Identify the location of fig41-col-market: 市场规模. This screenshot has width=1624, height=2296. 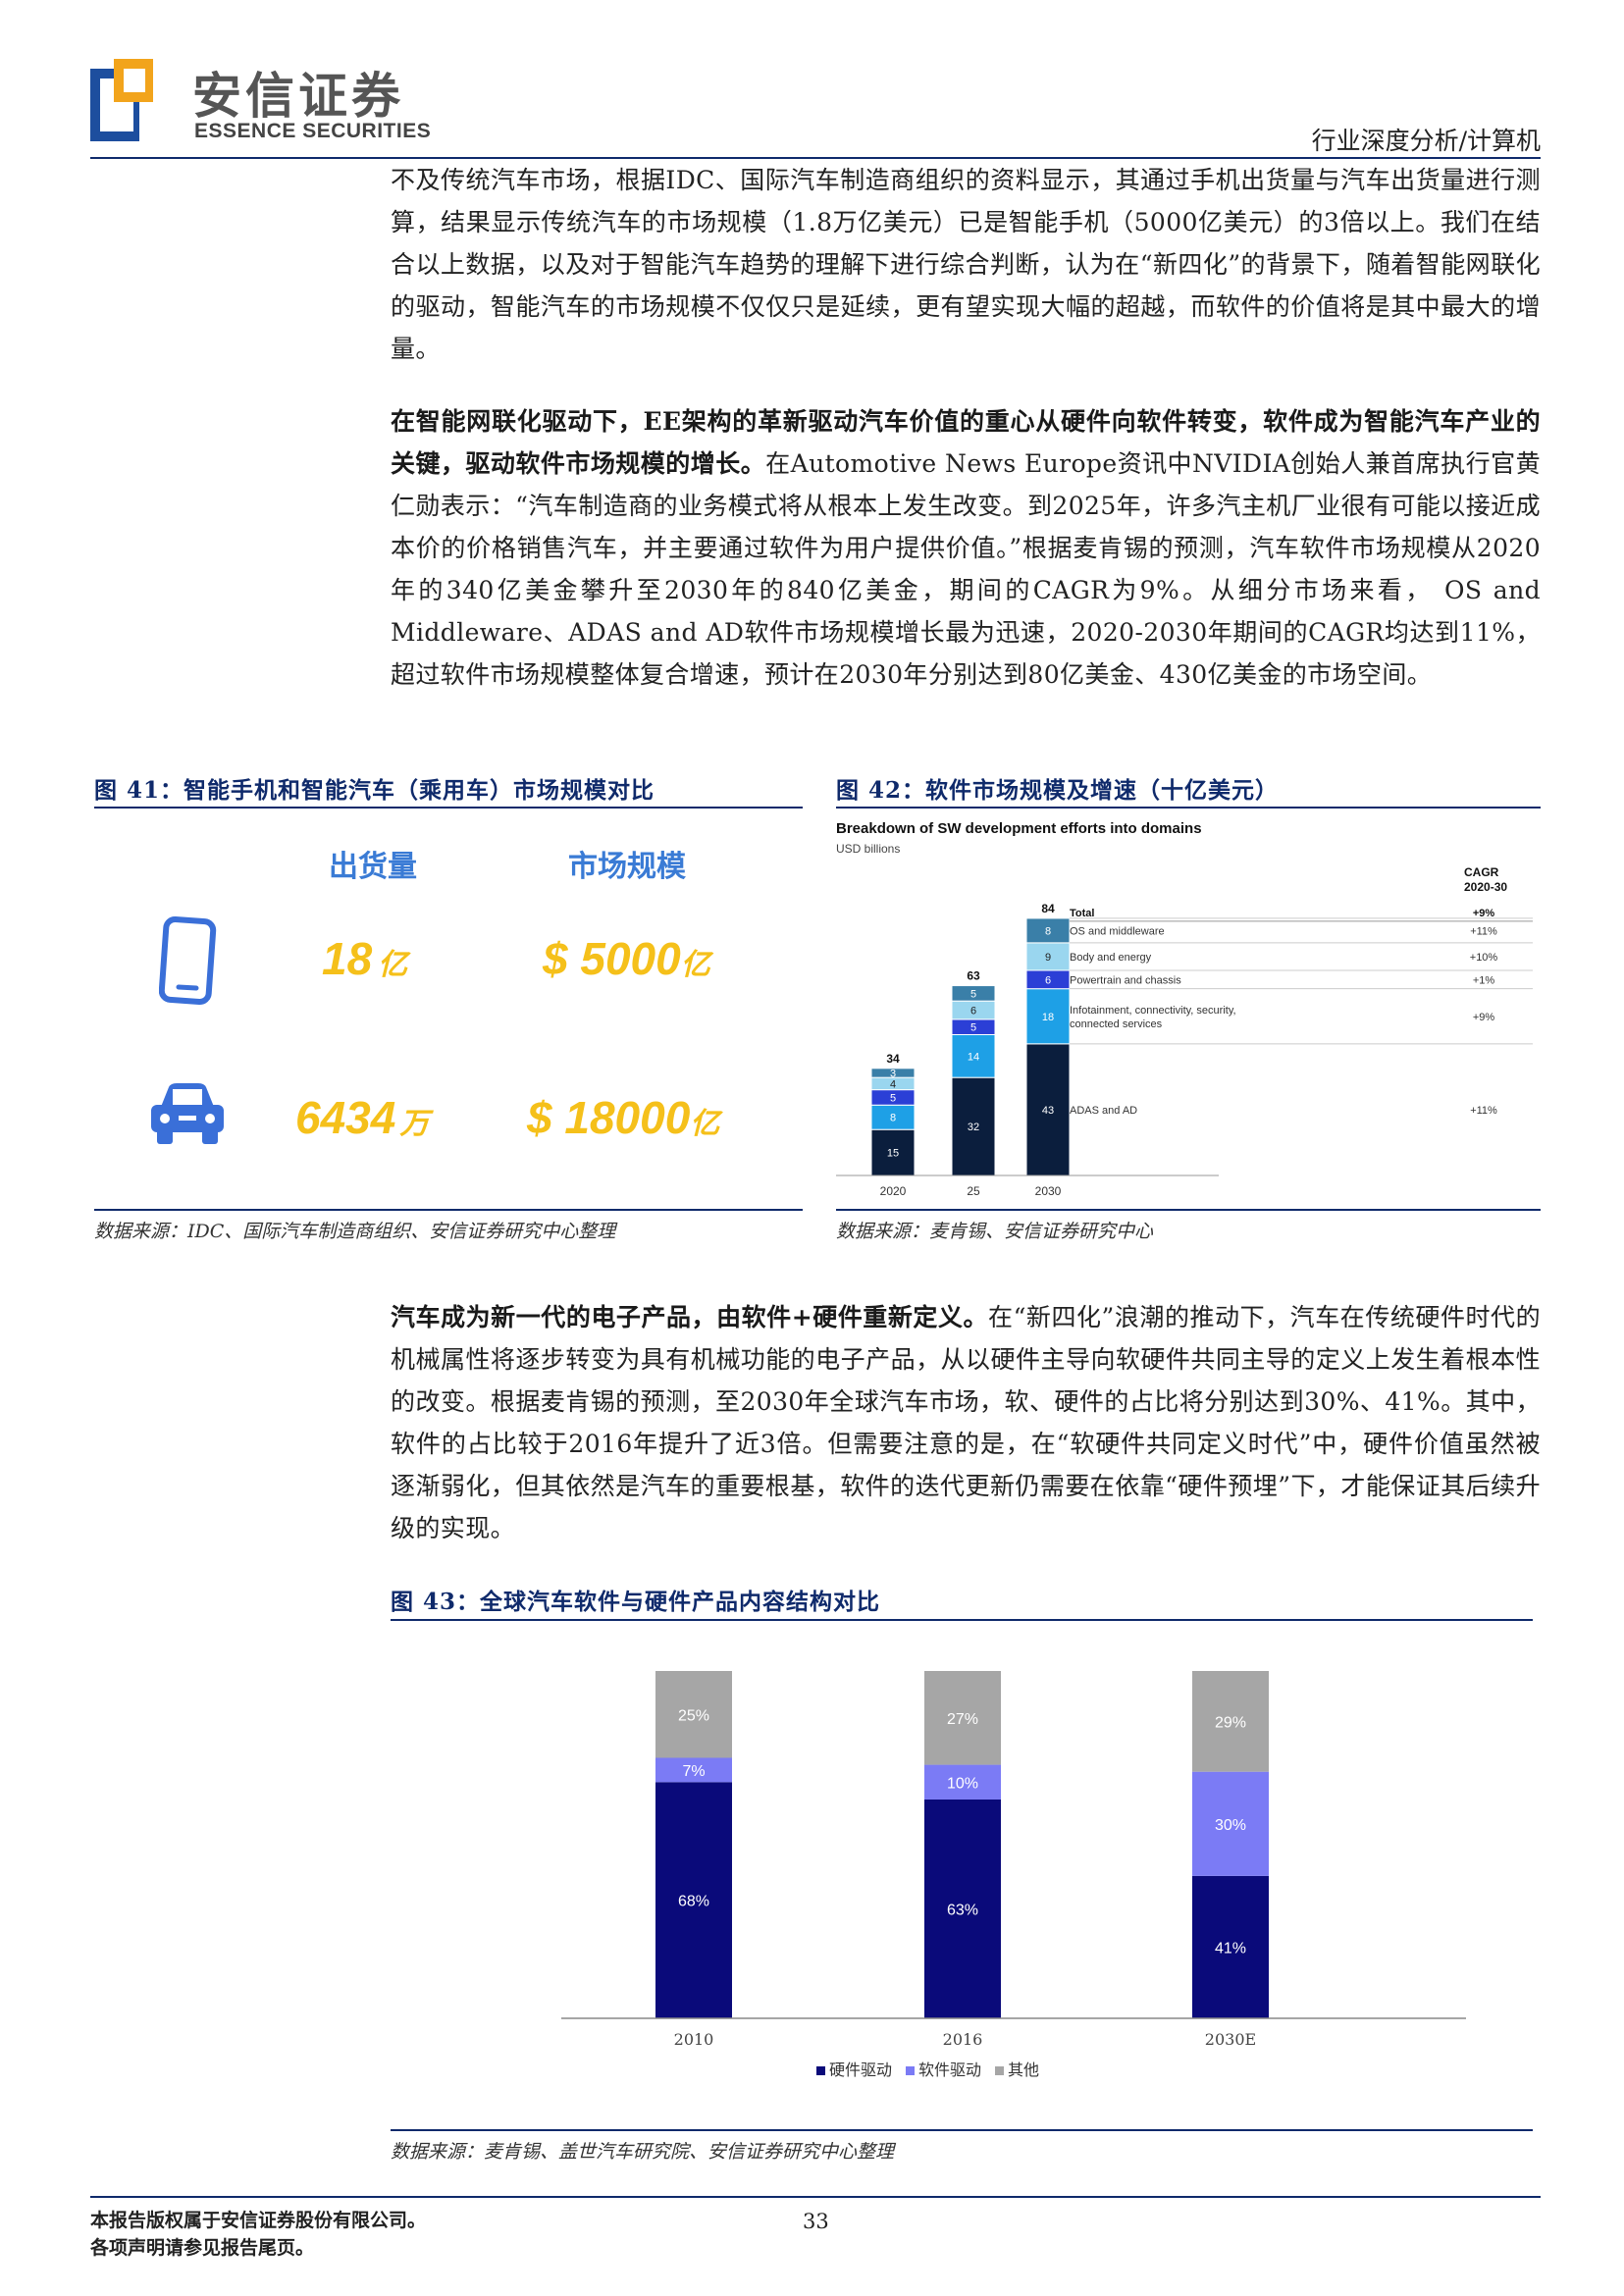
(627, 867).